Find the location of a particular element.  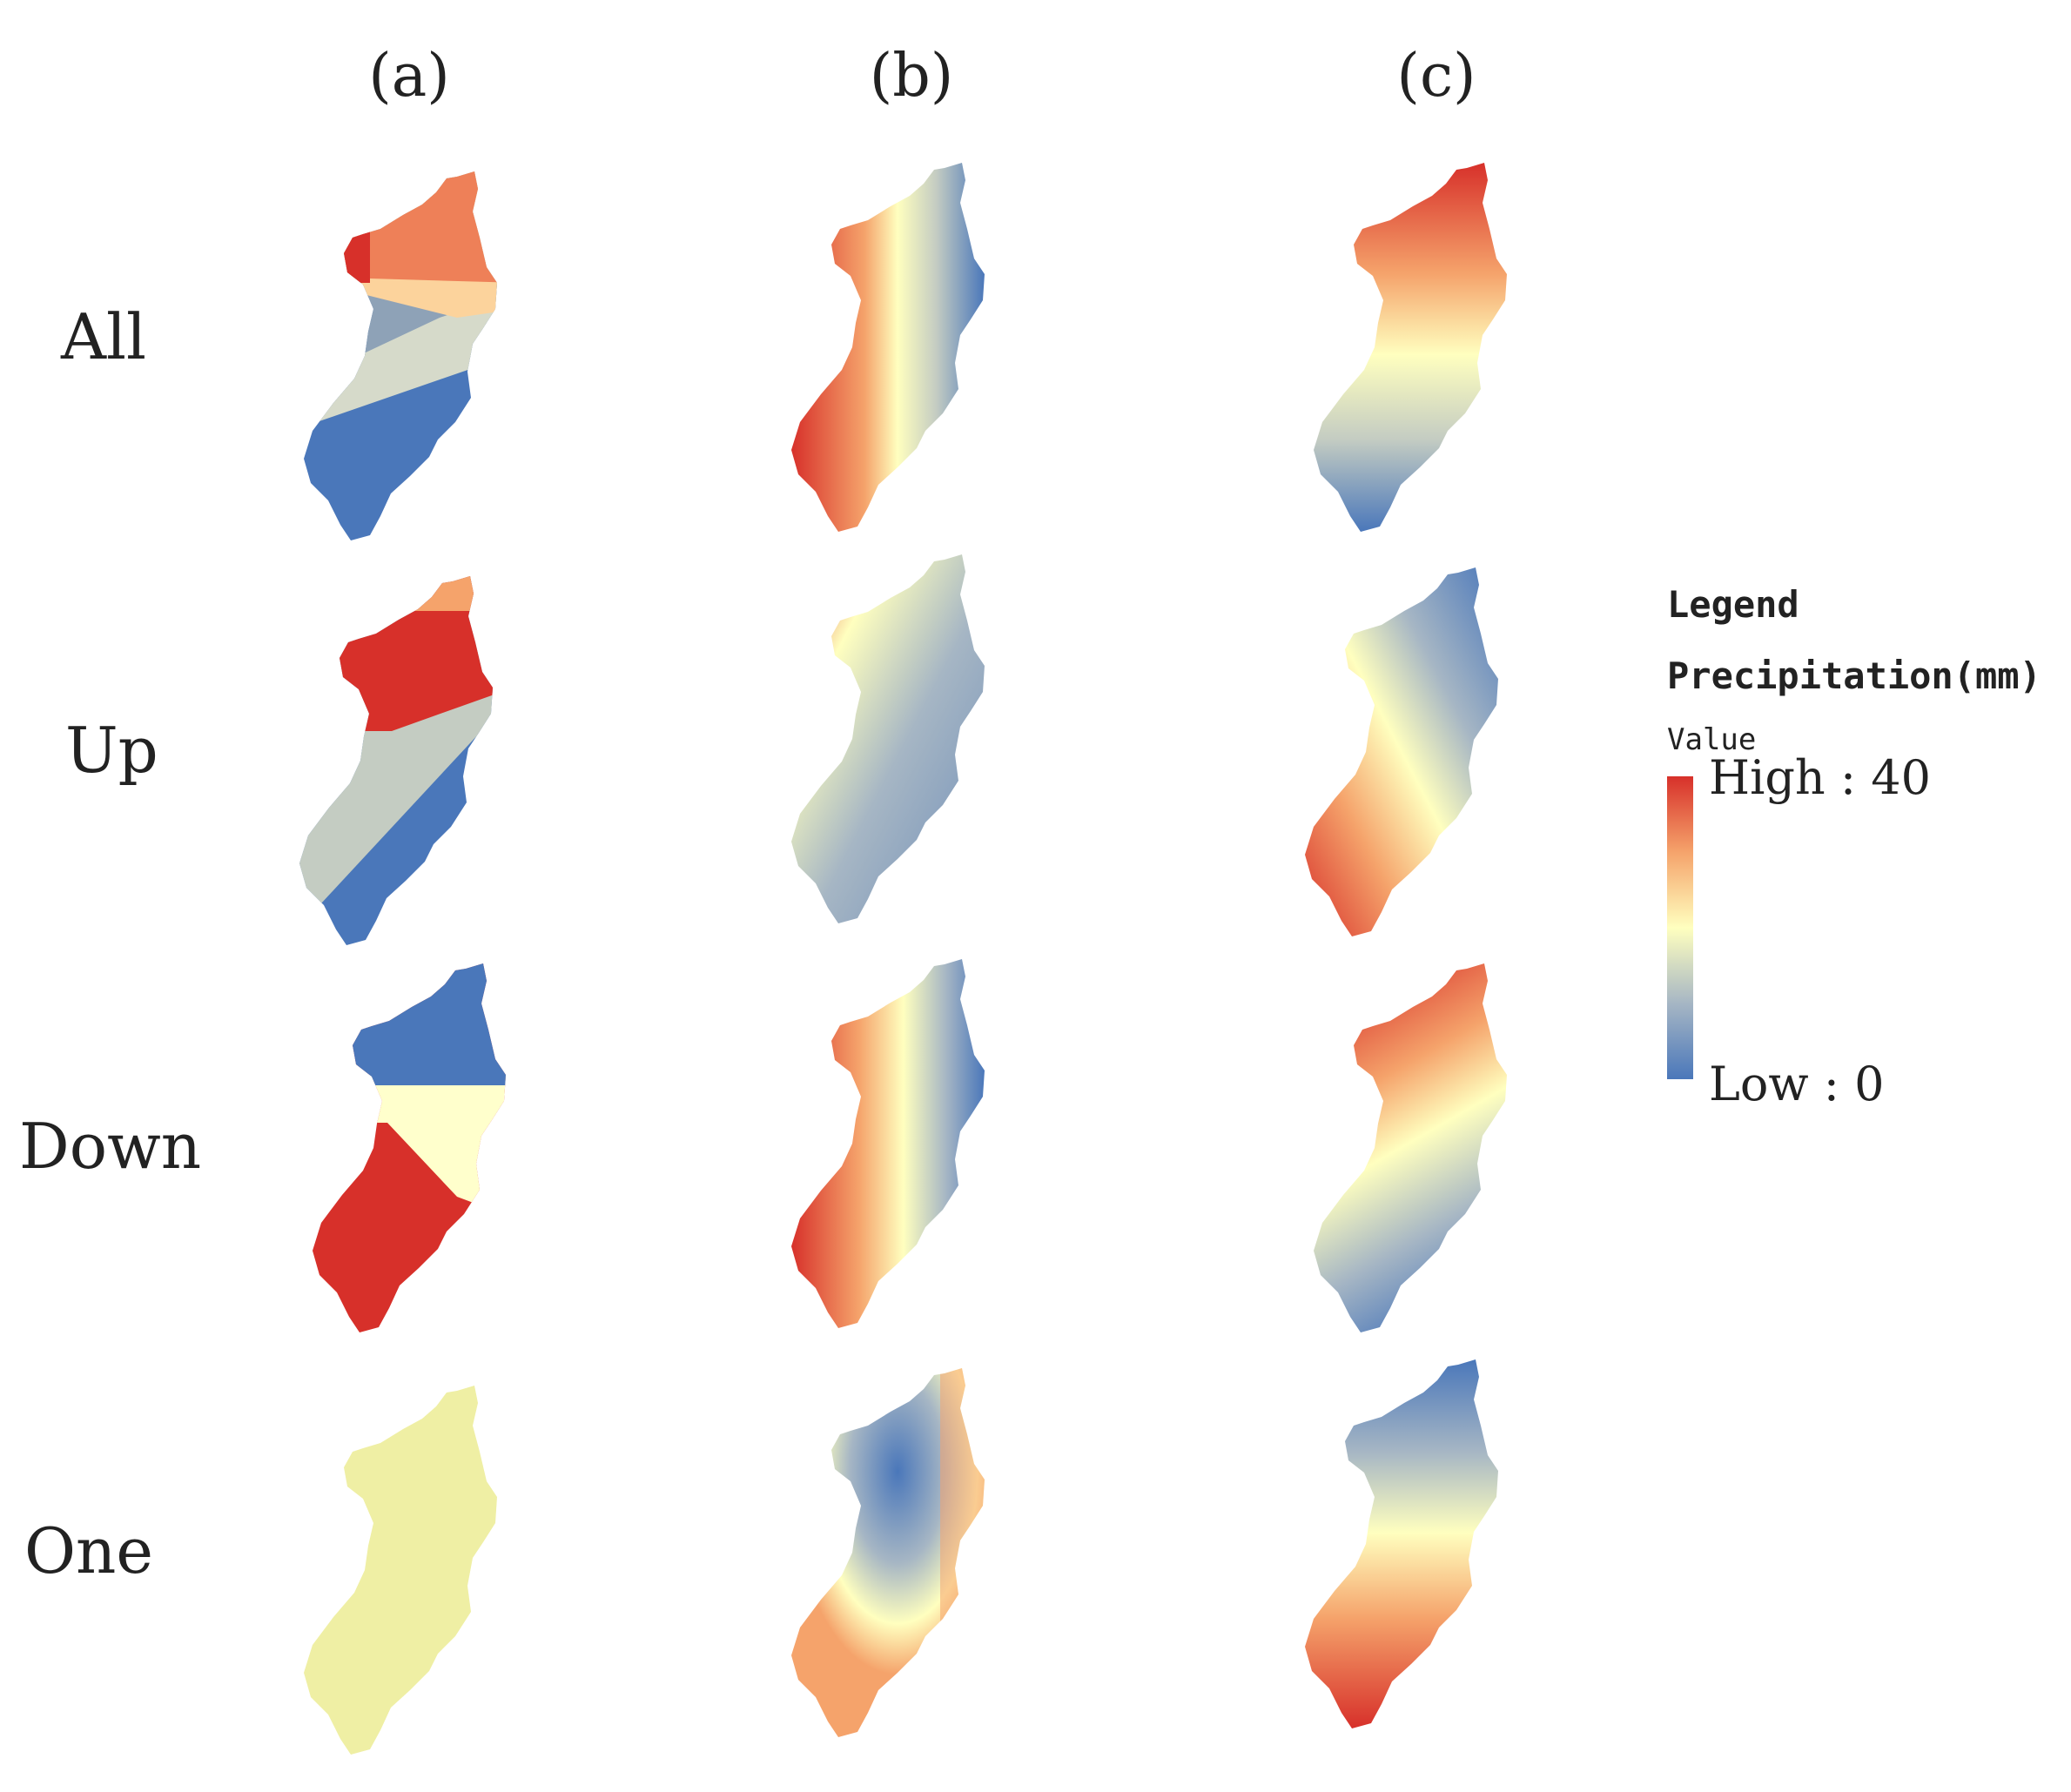

legend-low-label: Low : 0 is located at coordinates (1797, 1084).